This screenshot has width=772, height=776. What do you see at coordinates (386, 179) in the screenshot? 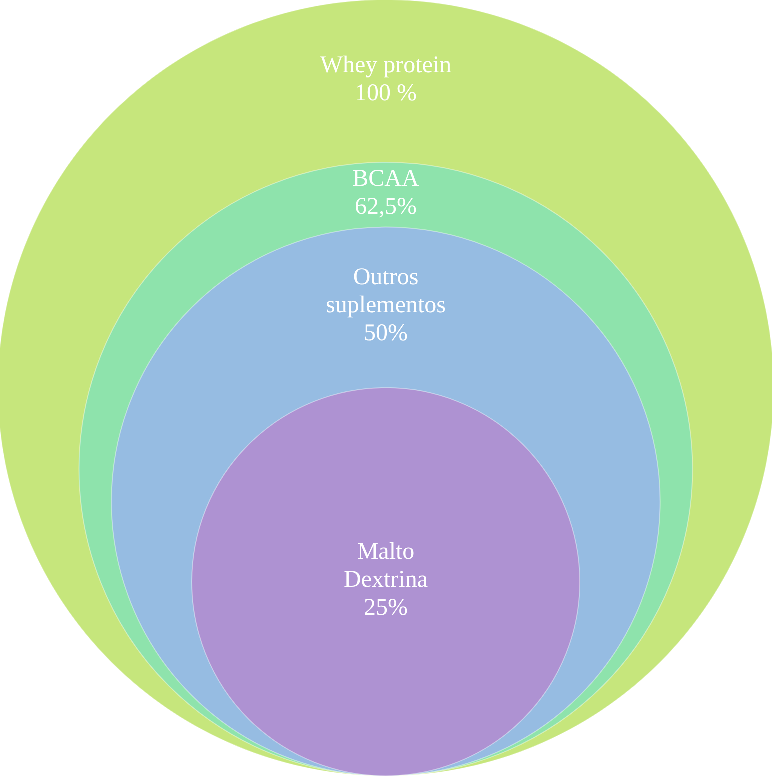
I see `category-label: BCAA` at bounding box center [386, 179].